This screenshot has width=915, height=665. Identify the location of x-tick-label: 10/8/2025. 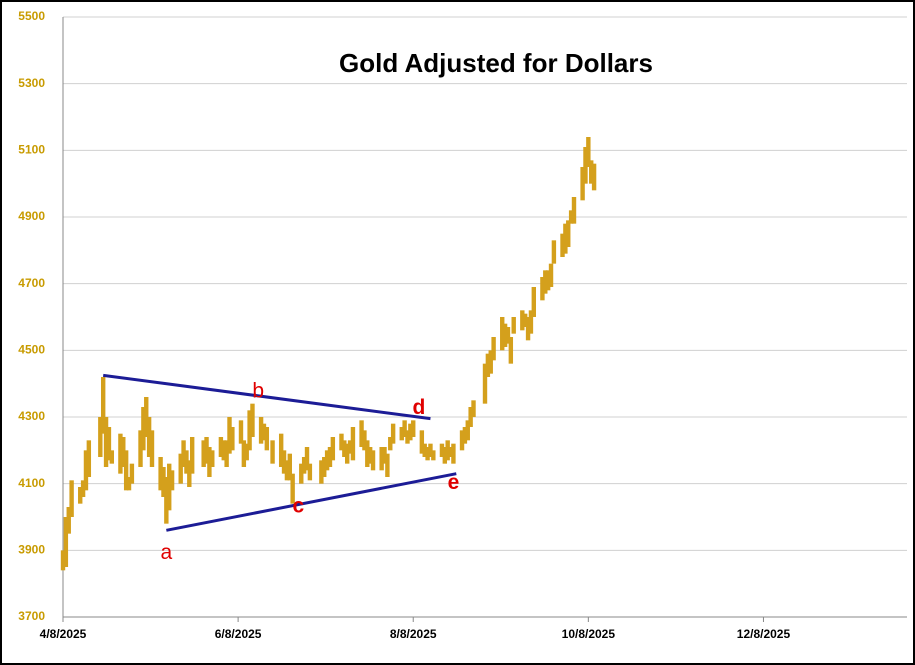
(589, 634).